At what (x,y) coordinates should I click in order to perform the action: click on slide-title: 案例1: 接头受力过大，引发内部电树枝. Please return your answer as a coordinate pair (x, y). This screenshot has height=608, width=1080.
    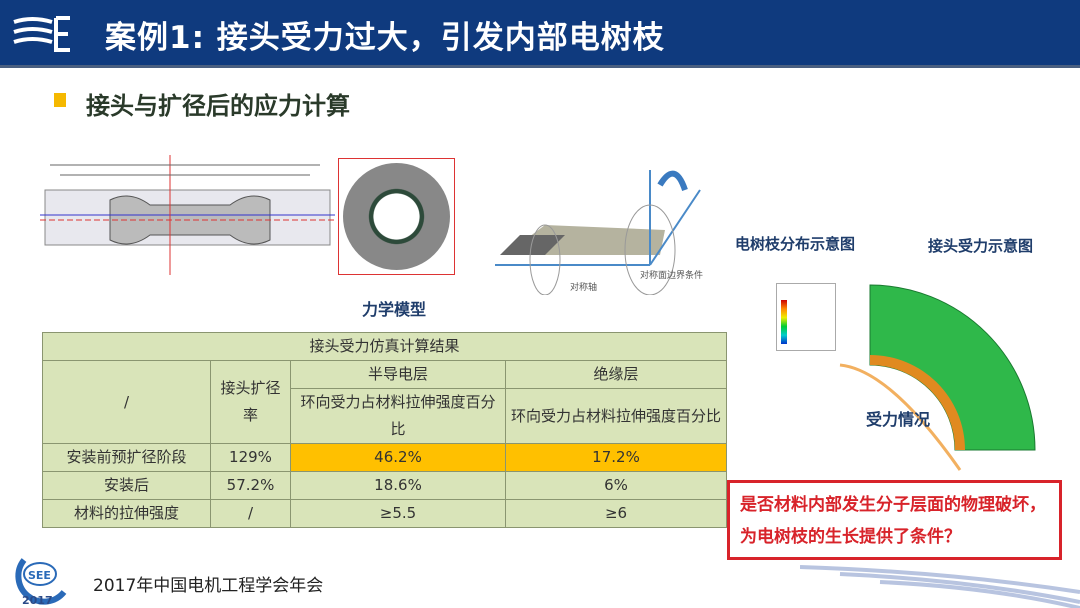
    Looking at the image, I should click on (385, 38).